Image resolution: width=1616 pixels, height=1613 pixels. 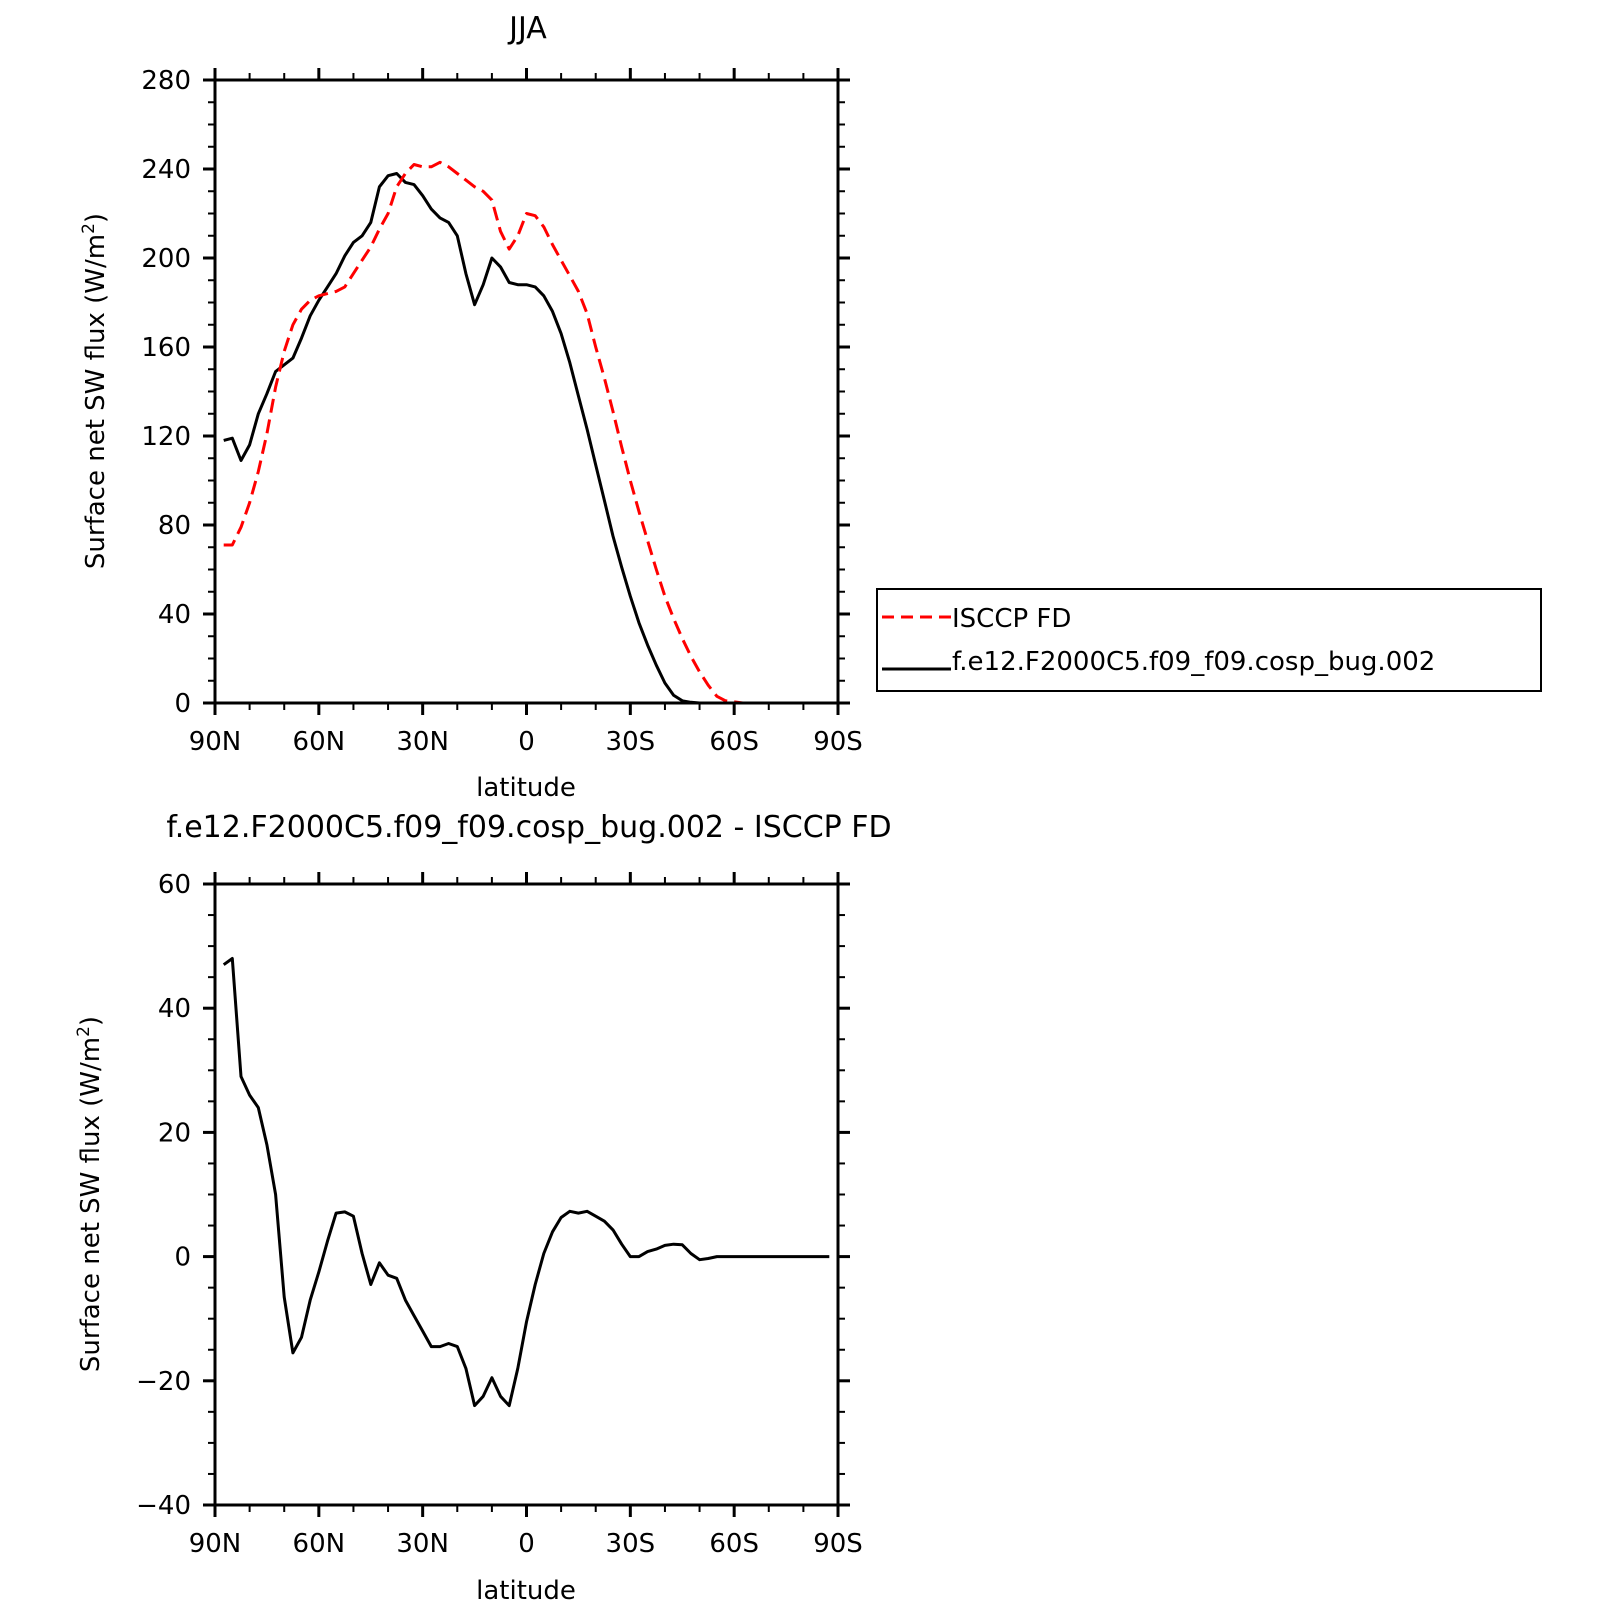 I want to click on bottom-x-axis-title: latitude, so click(x=526, y=1591).